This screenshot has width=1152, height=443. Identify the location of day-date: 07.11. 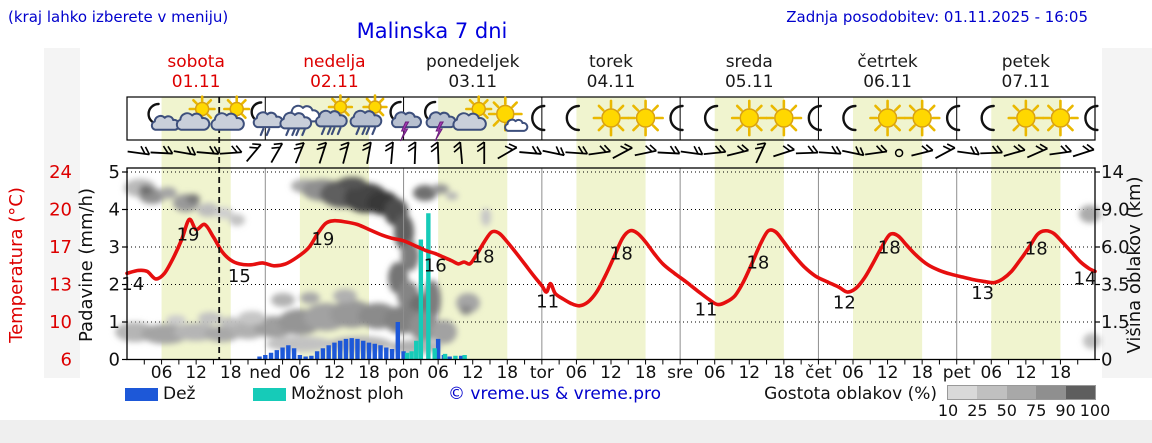
(1026, 82).